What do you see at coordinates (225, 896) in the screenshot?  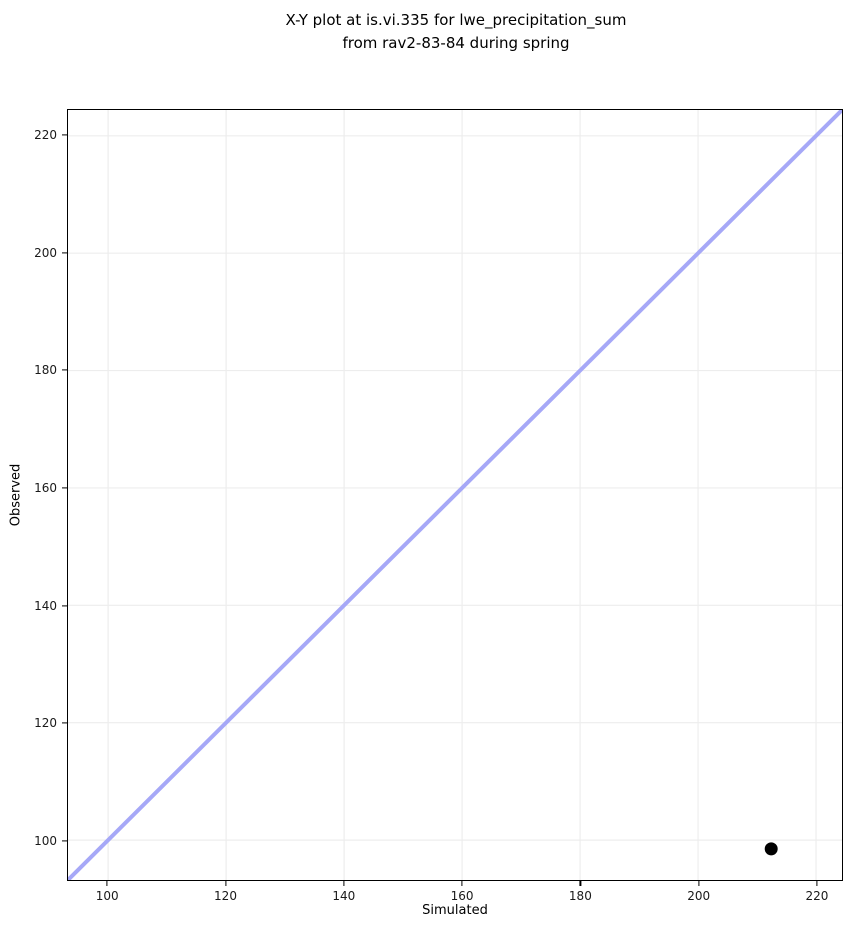 I see `x-tick-label: 120` at bounding box center [225, 896].